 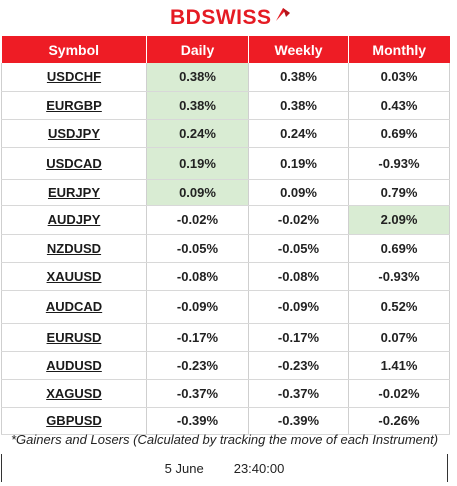 I want to click on cell-daily: -0.02%, so click(x=197, y=220).